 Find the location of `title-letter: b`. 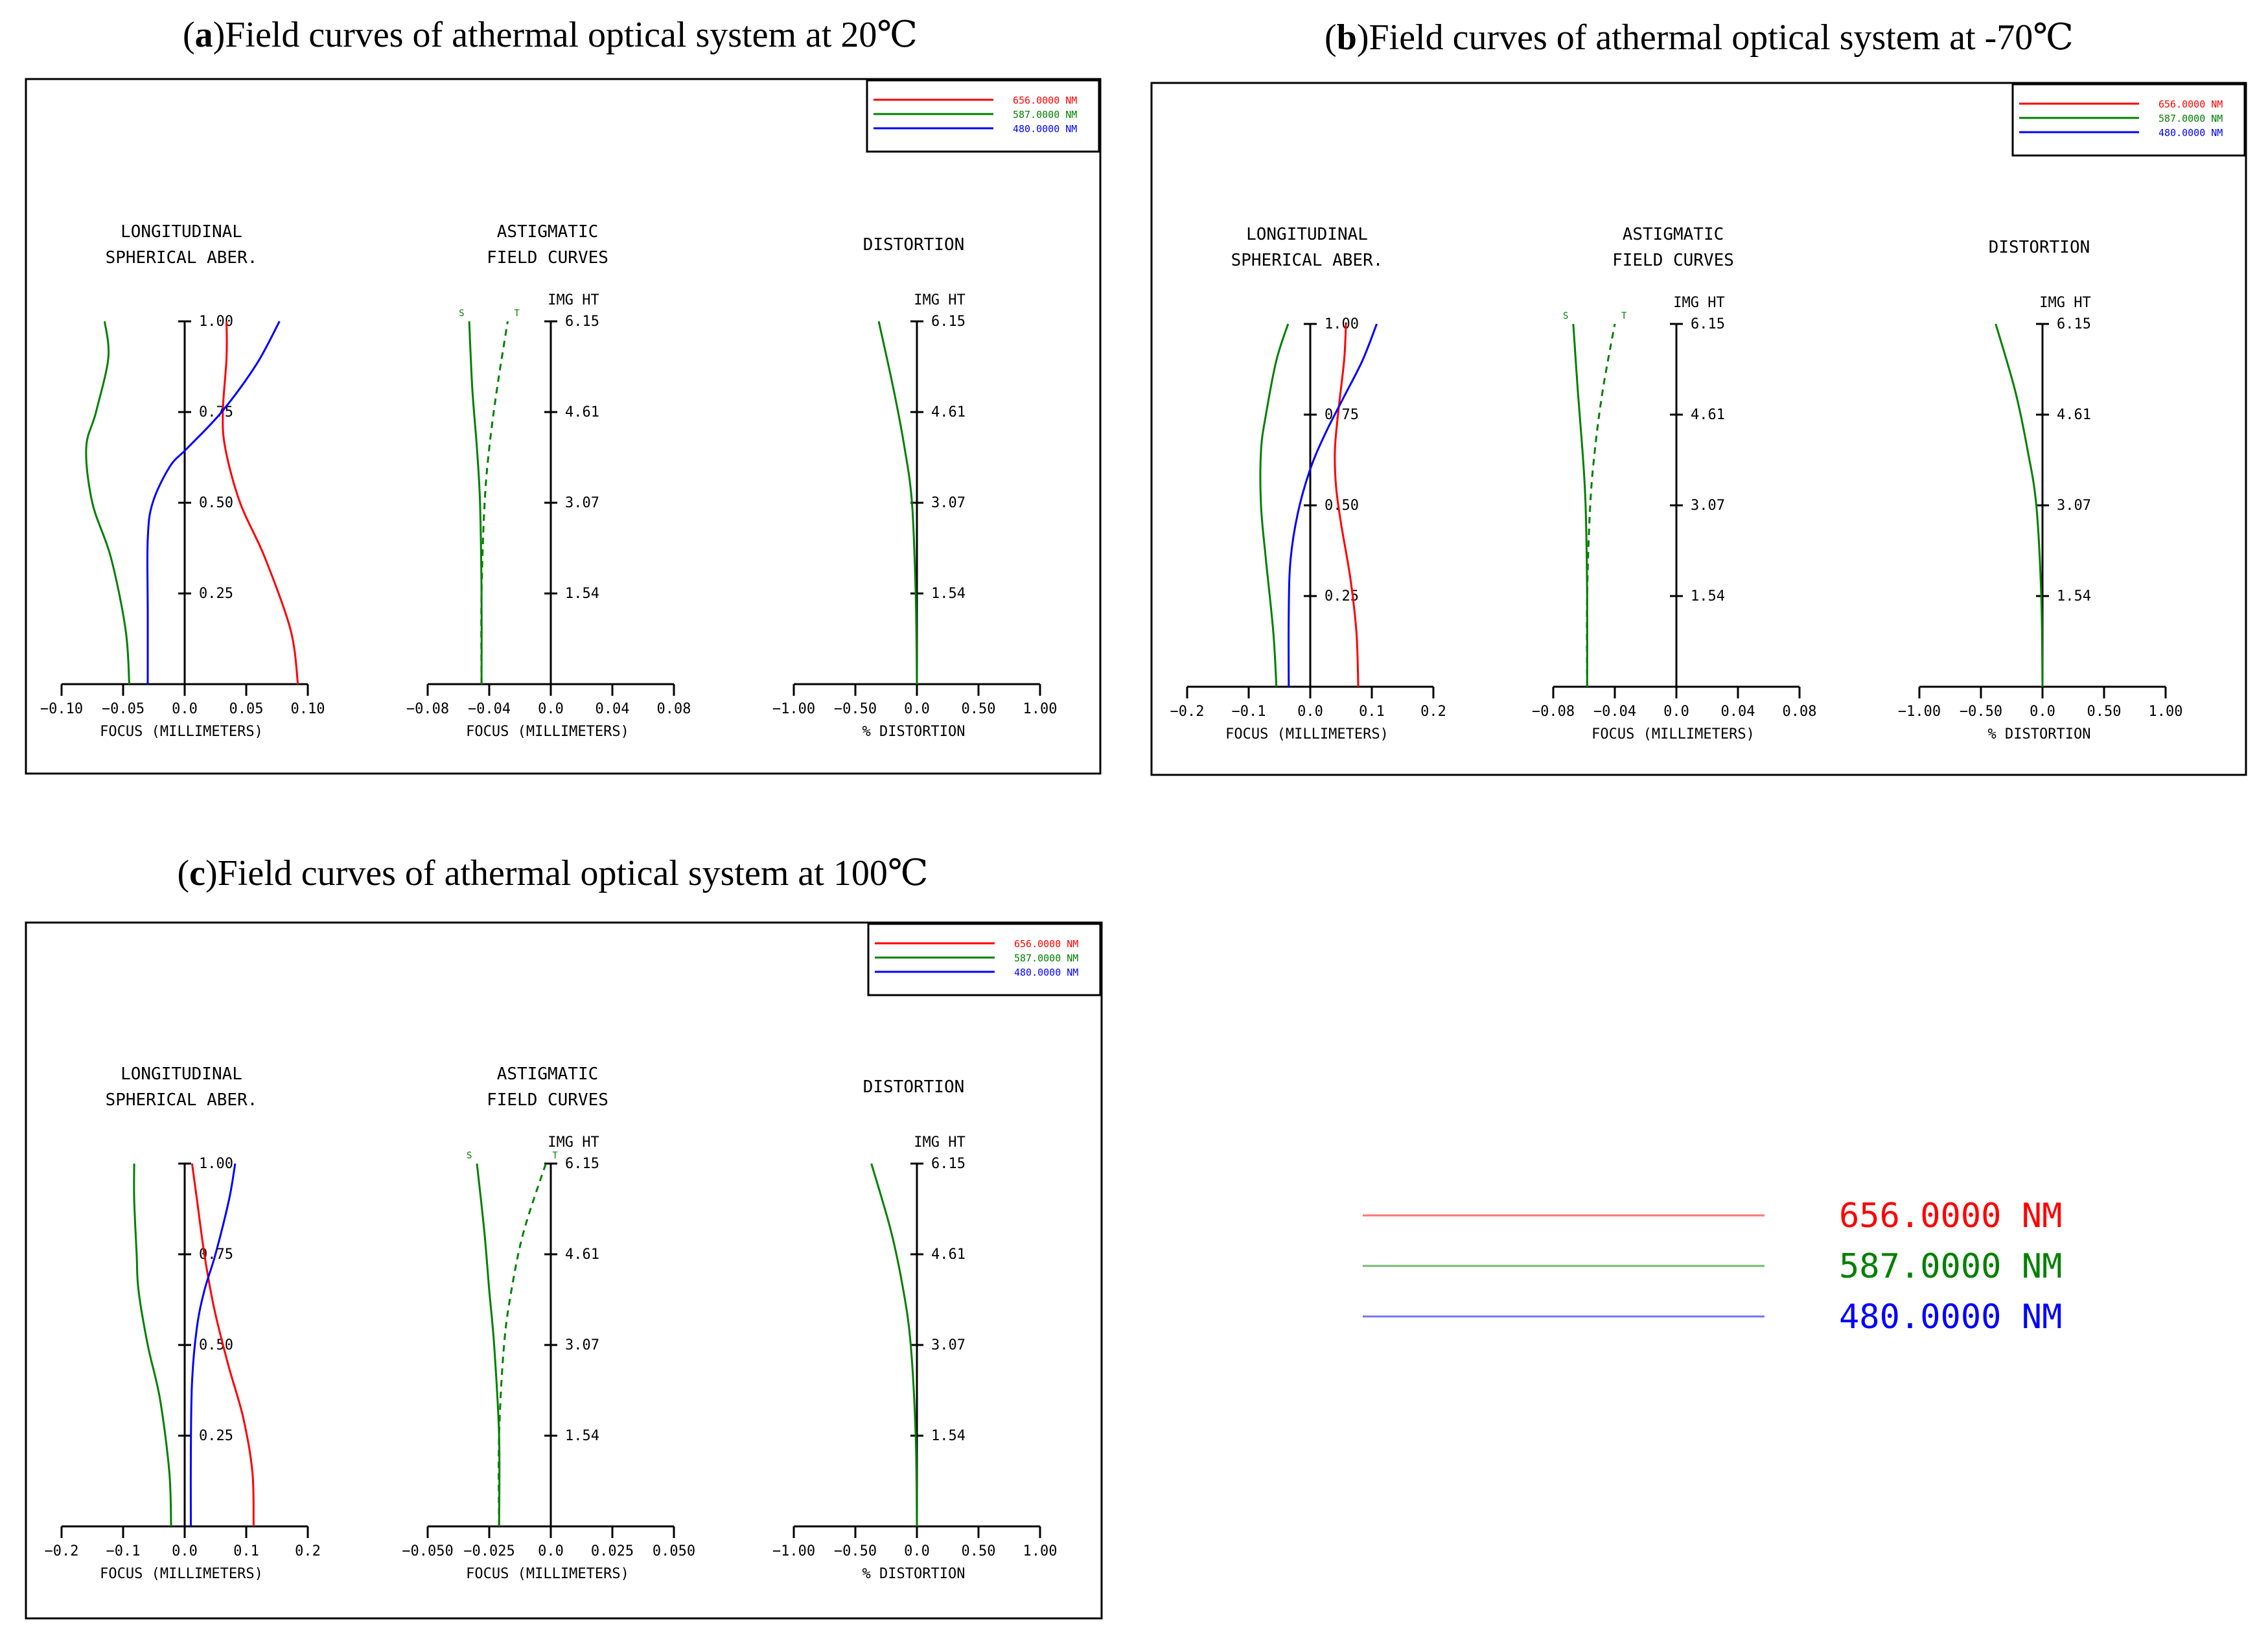

title-letter: b is located at coordinates (1347, 37).